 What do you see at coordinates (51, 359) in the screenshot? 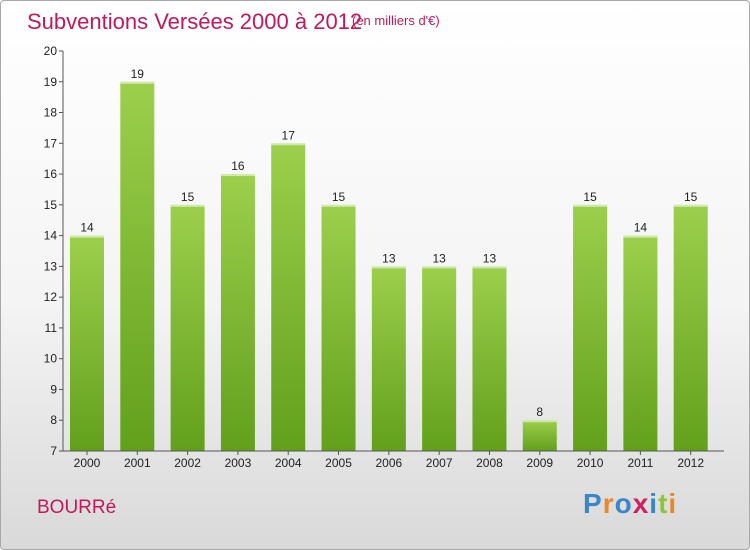
I see `y-tick-label: 10` at bounding box center [51, 359].